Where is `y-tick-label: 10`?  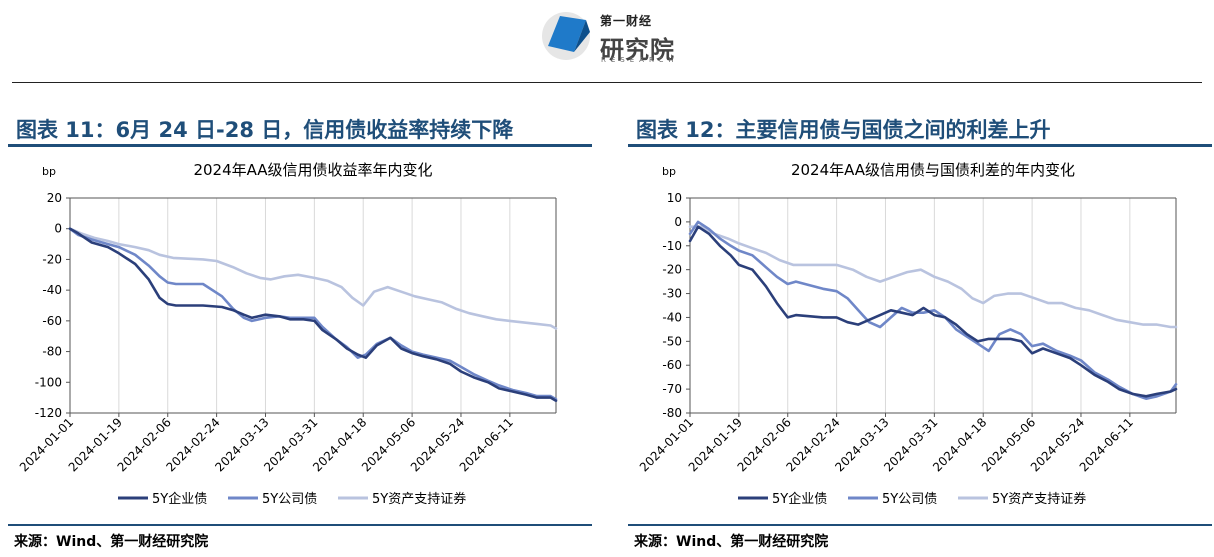
y-tick-label: 10 is located at coordinates (674, 198).